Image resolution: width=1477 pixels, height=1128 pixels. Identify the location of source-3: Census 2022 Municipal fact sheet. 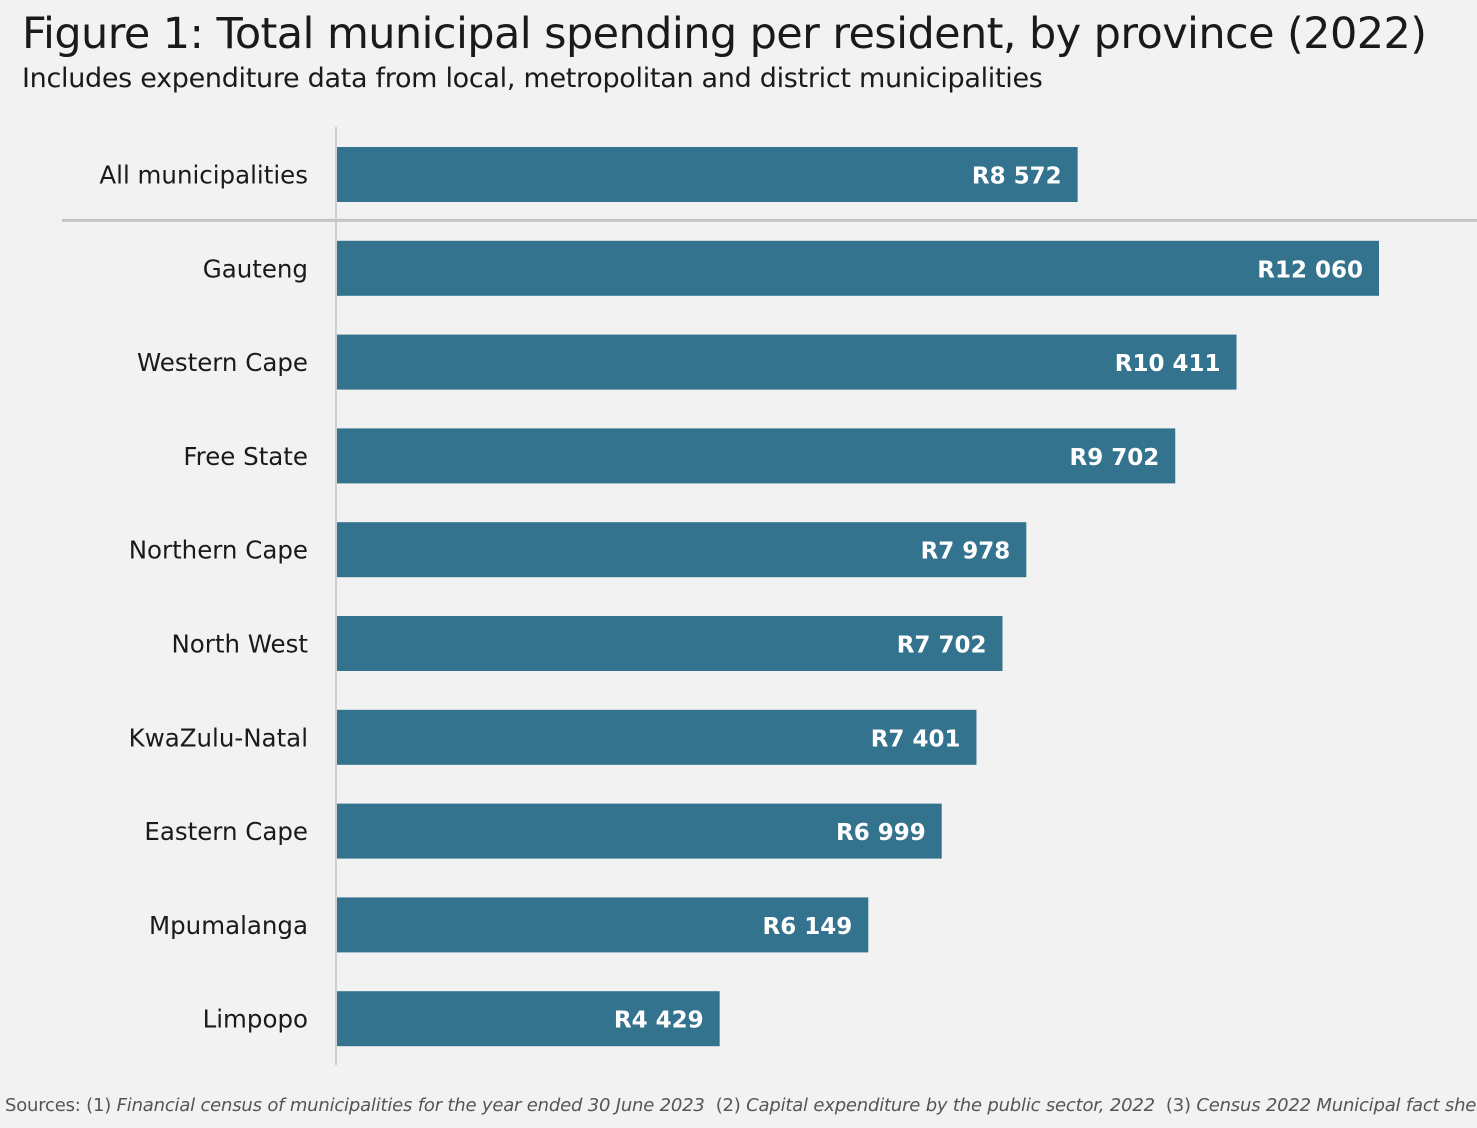
(1336, 1105).